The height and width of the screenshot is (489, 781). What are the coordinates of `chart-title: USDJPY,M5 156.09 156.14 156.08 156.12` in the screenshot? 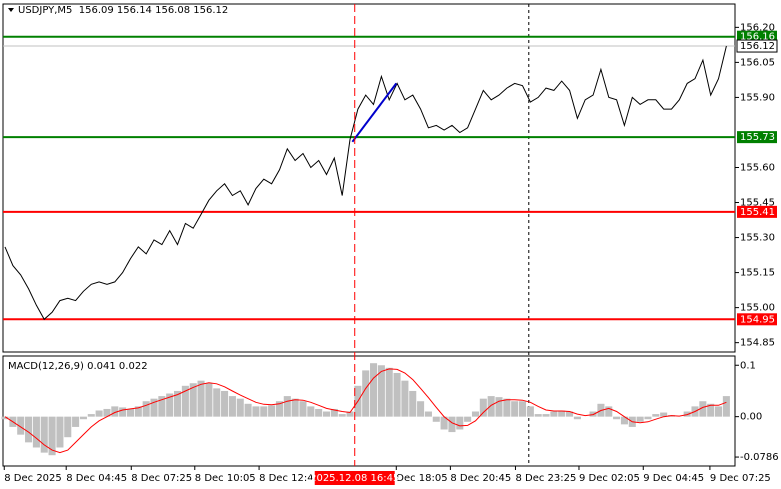 It's located at (123, 10).